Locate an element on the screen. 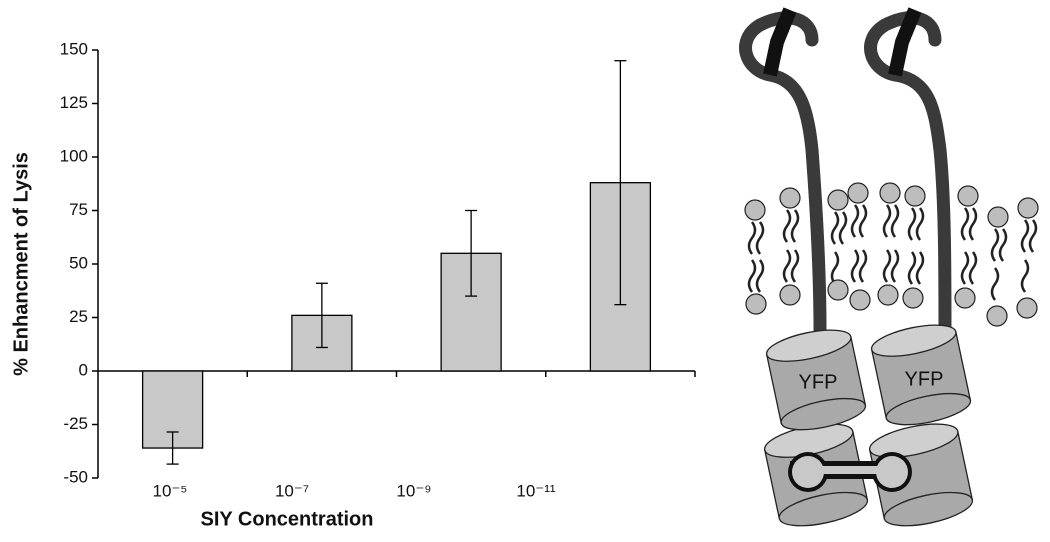 The width and height of the screenshot is (1050, 542). x-tick-label: 10⁻⁹ is located at coordinates (413, 490).